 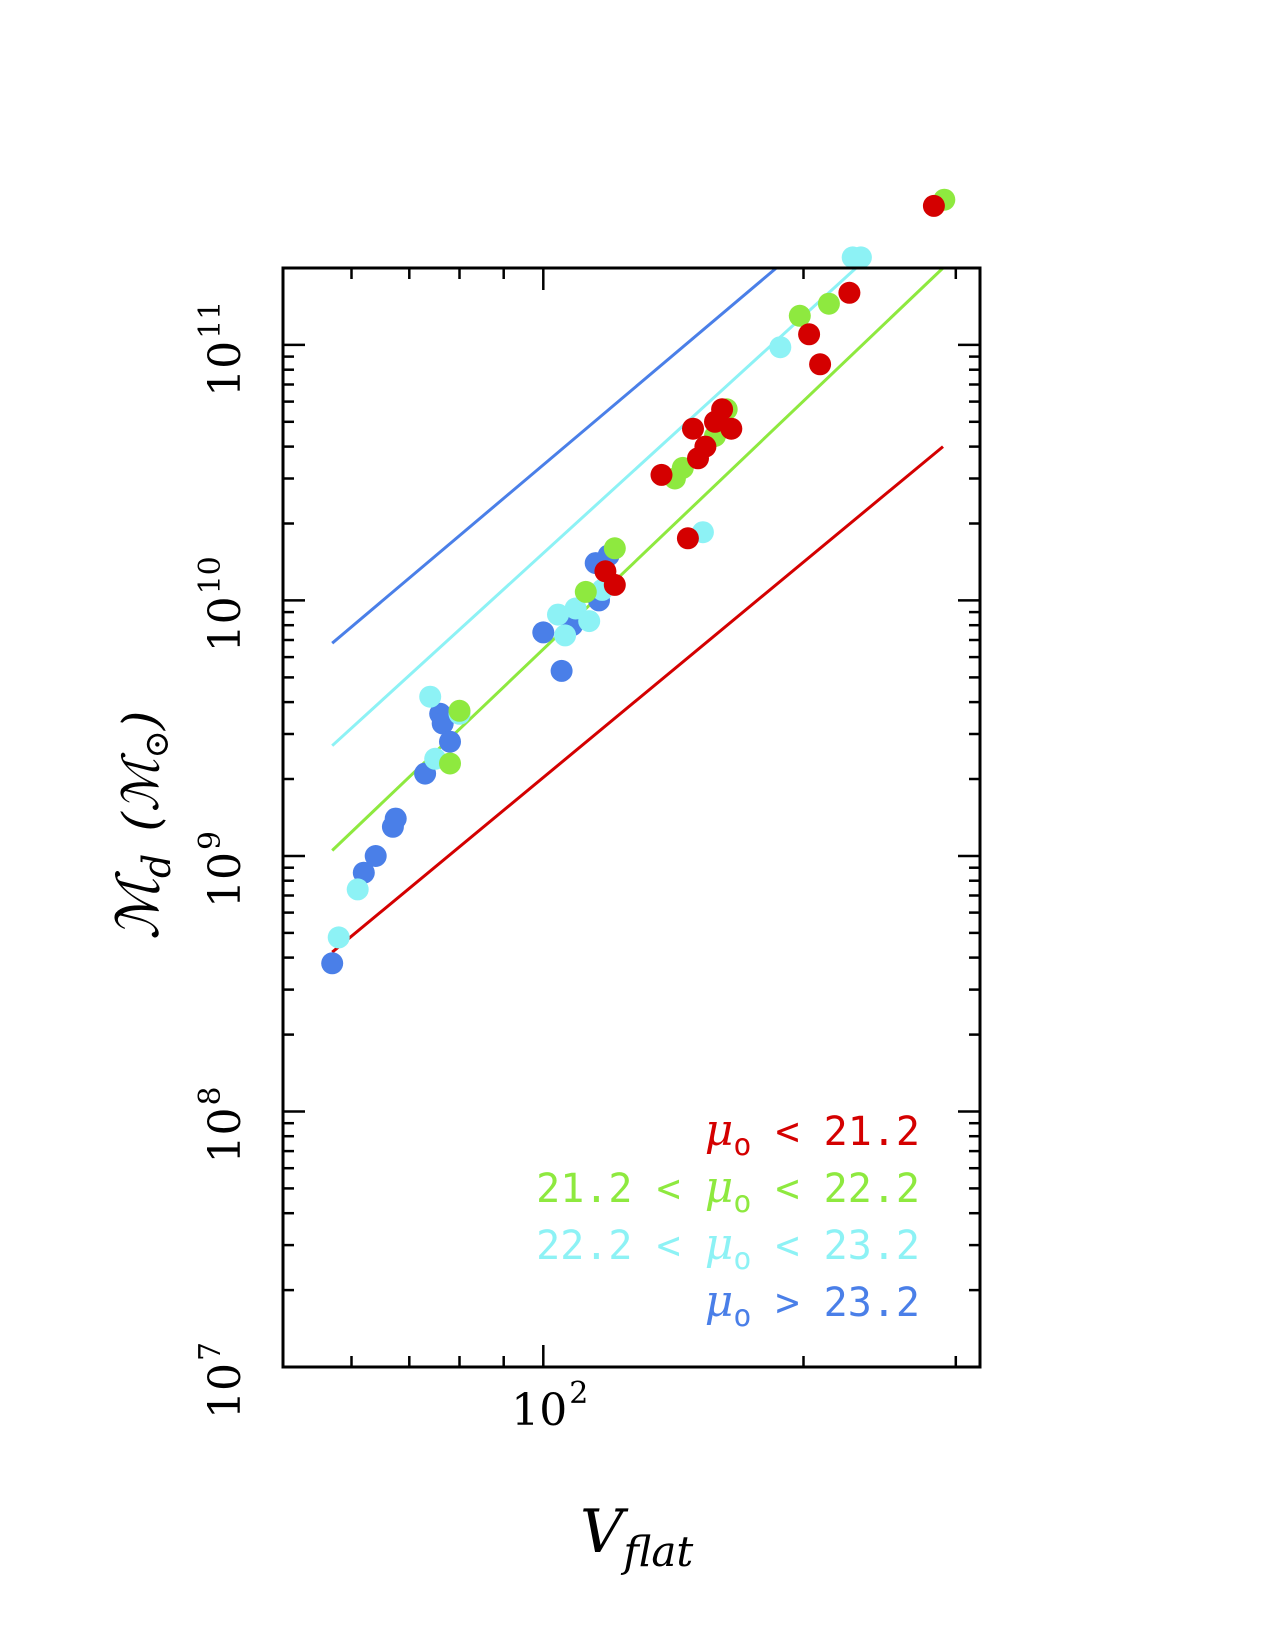 I want to click on legend-entry-0: μo < 21.2, so click(x=812, y=1134).